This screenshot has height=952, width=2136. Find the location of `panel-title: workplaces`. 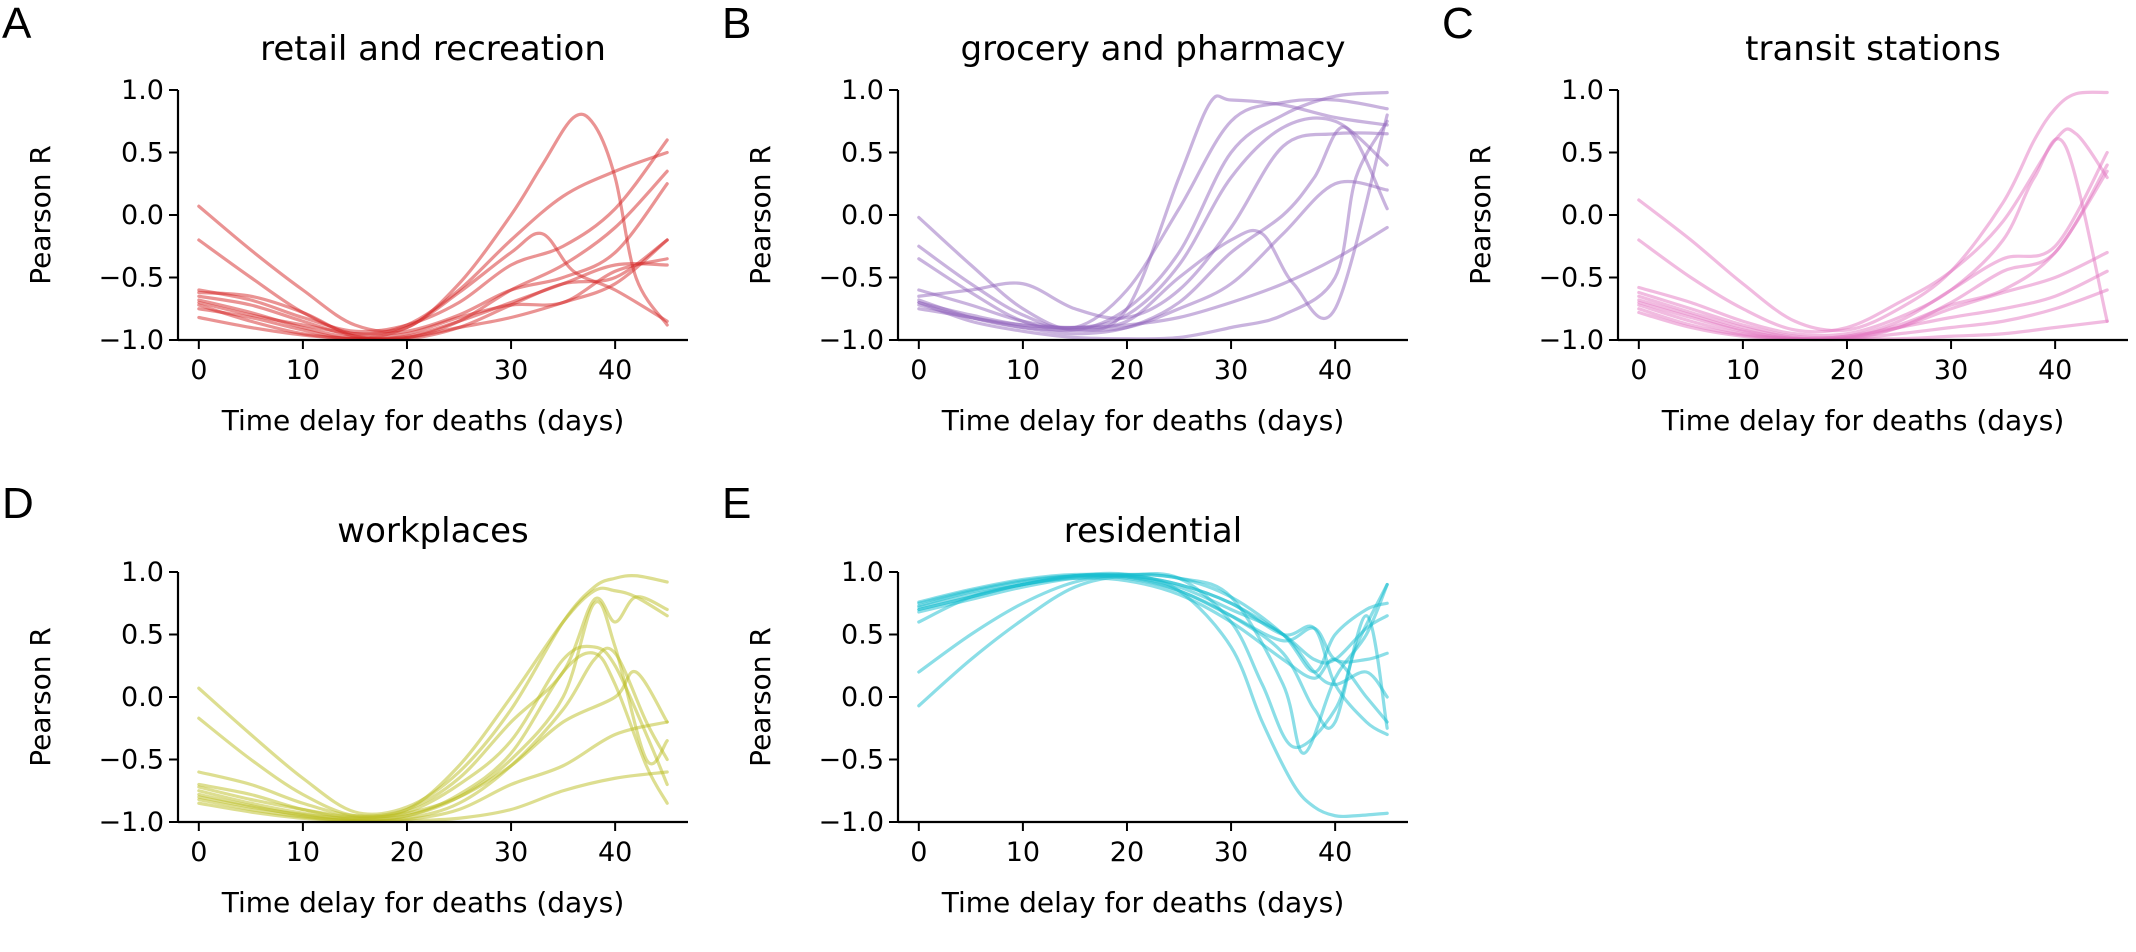

panel-title: workplaces is located at coordinates (432, 531).